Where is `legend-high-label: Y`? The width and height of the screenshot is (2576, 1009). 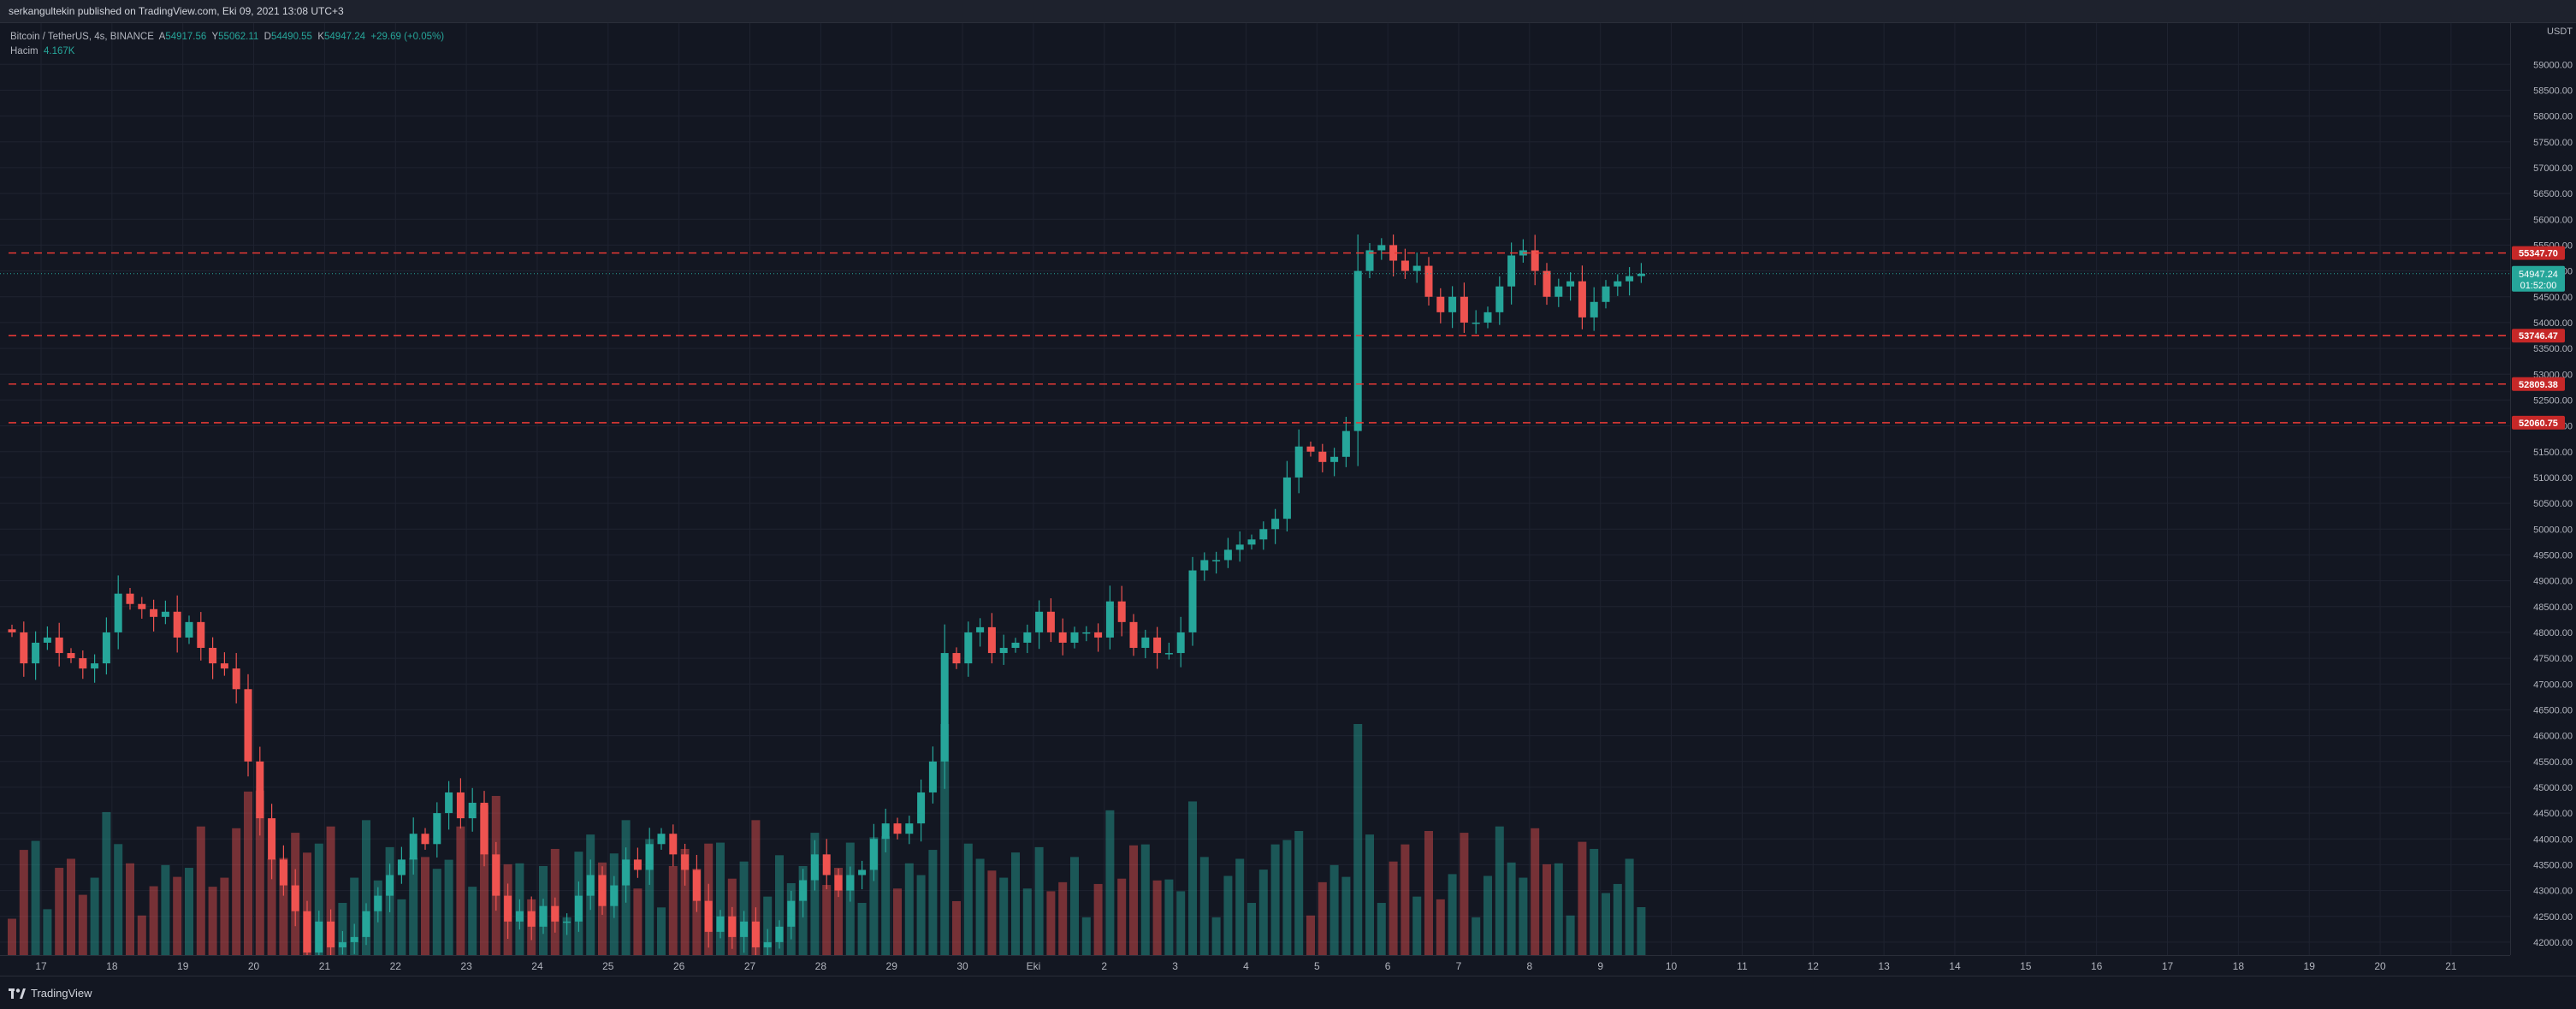
legend-high-label: Y is located at coordinates (215, 37).